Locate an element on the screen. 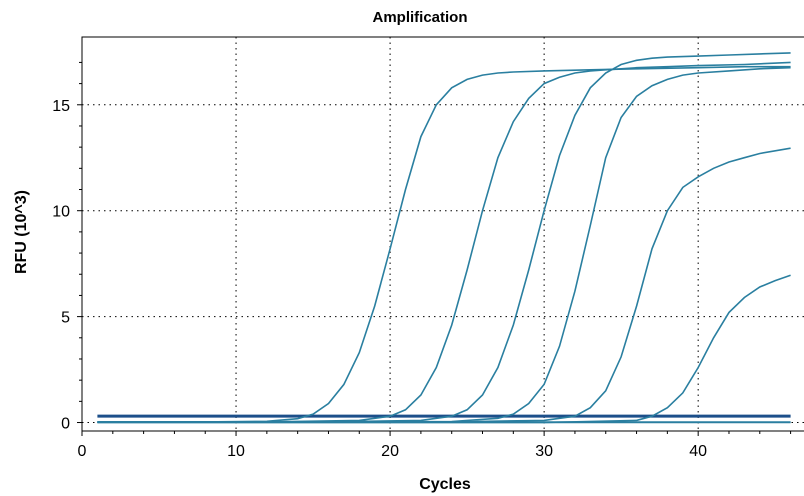  x-axis-label: Cycles is located at coordinates (445, 484).